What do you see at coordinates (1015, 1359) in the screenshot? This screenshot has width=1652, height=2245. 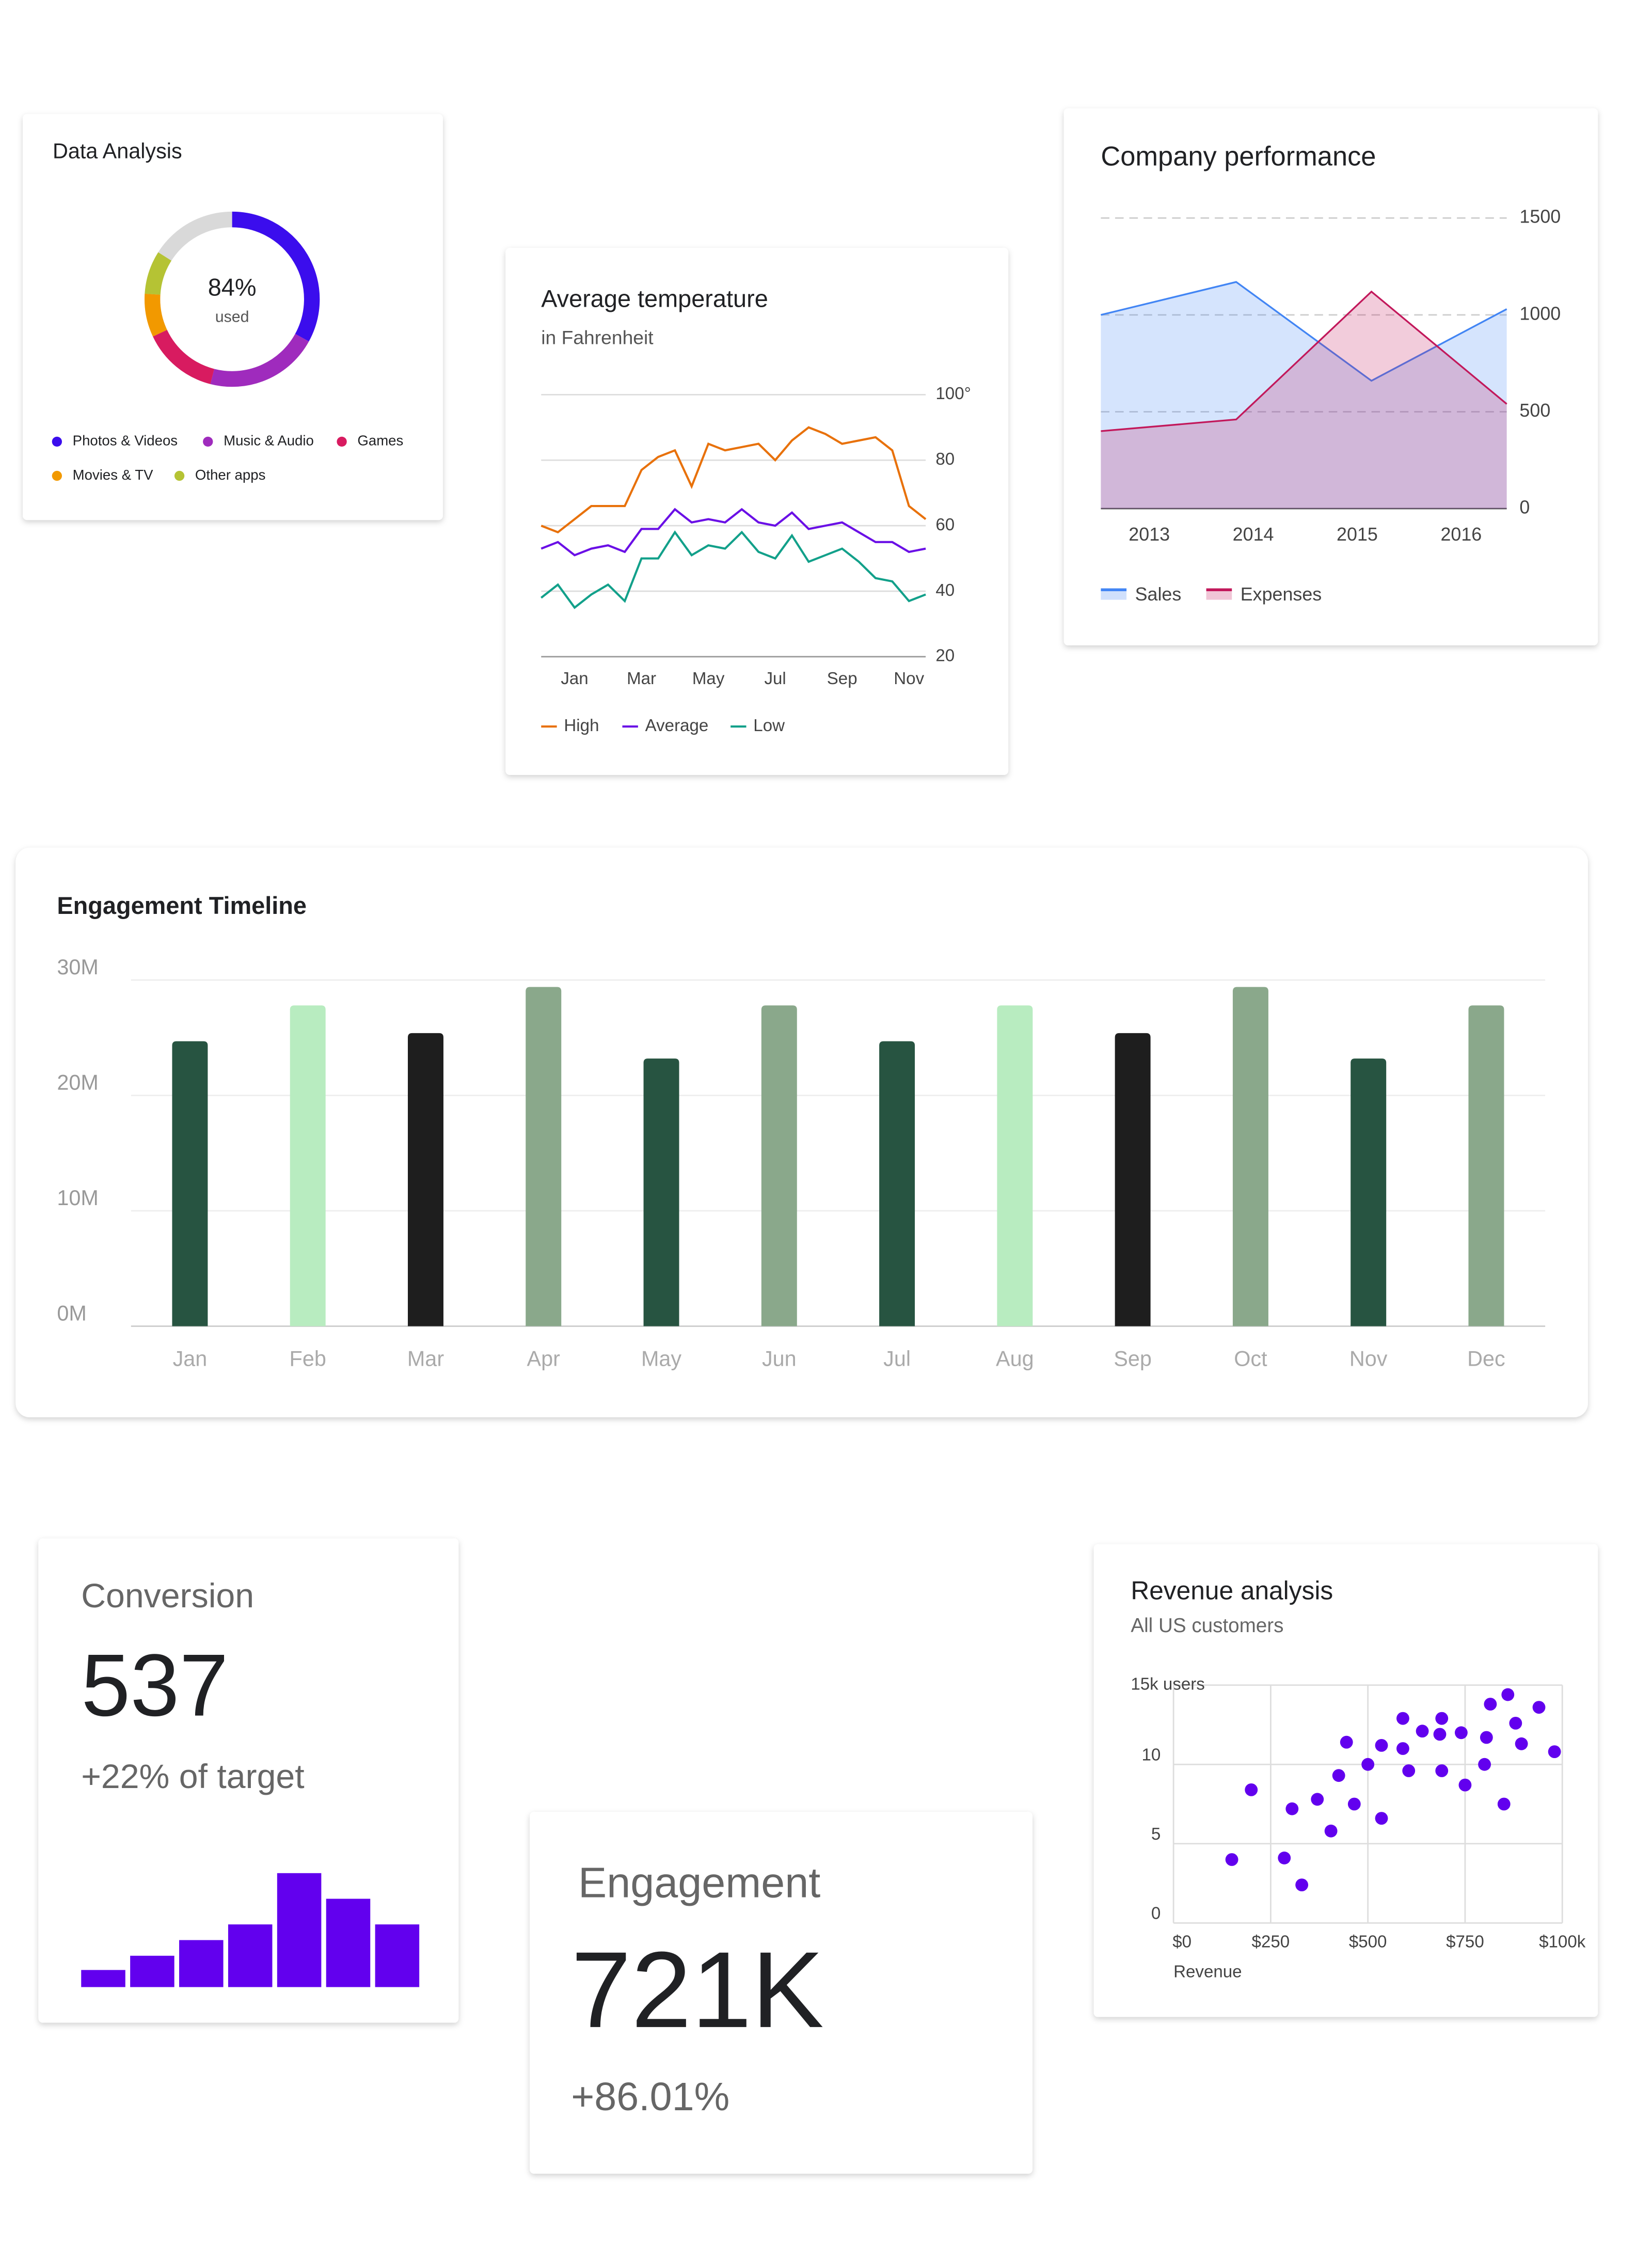 I see `x-tick-label: Aug` at bounding box center [1015, 1359].